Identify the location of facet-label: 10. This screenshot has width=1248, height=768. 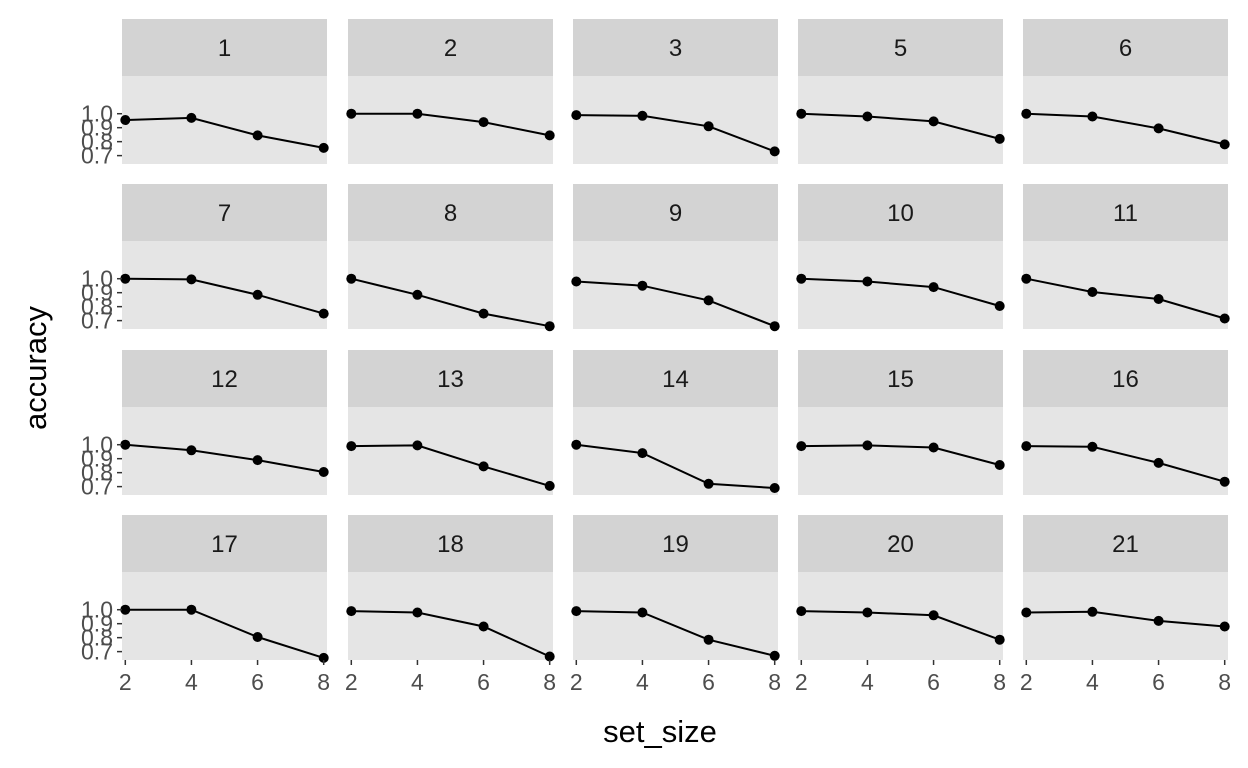
(900, 213).